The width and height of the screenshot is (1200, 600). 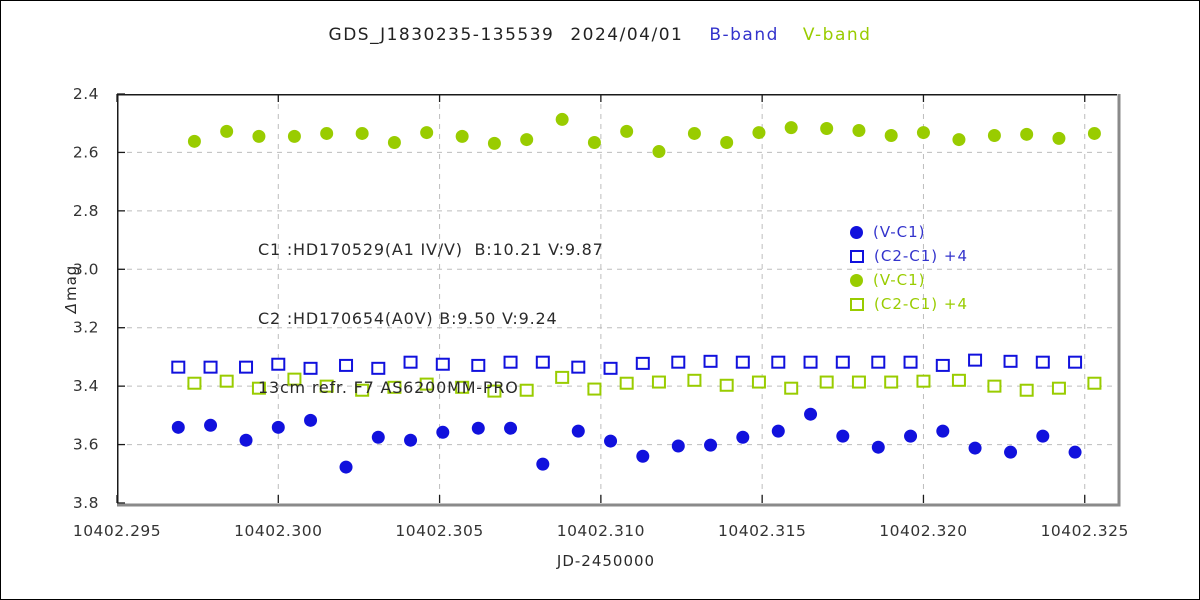 What do you see at coordinates (441, 35) in the screenshot?
I see `title-object-id: GDS_J1830235-135539` at bounding box center [441, 35].